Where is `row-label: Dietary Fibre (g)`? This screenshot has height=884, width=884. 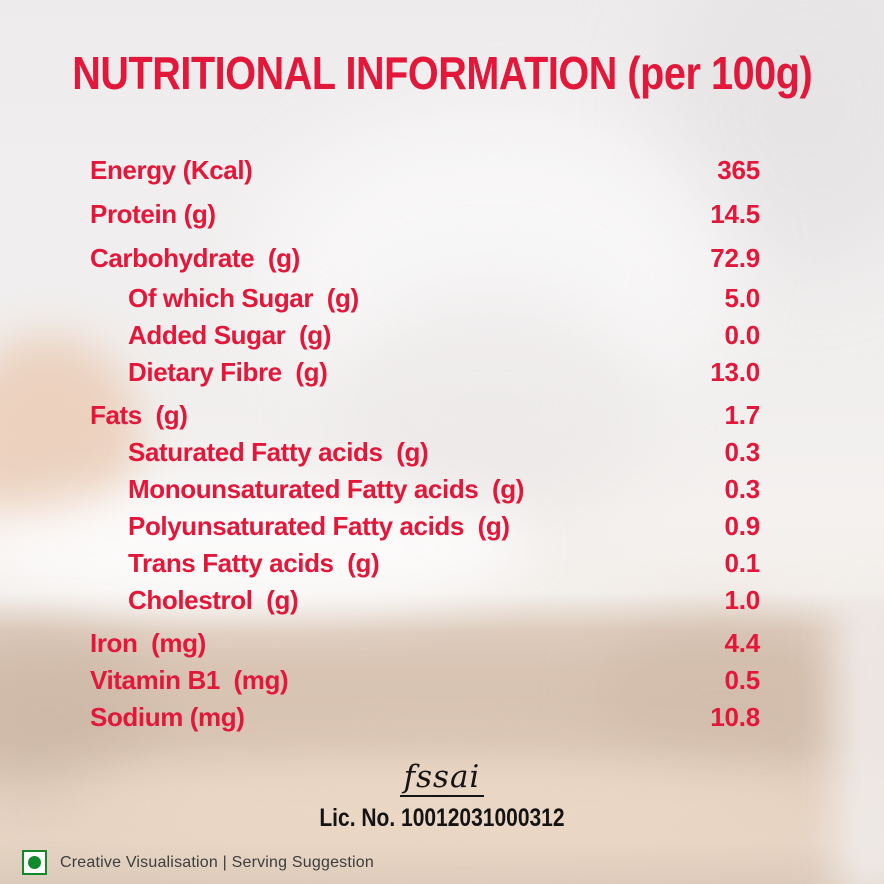
row-label: Dietary Fibre (g) is located at coordinates (228, 372).